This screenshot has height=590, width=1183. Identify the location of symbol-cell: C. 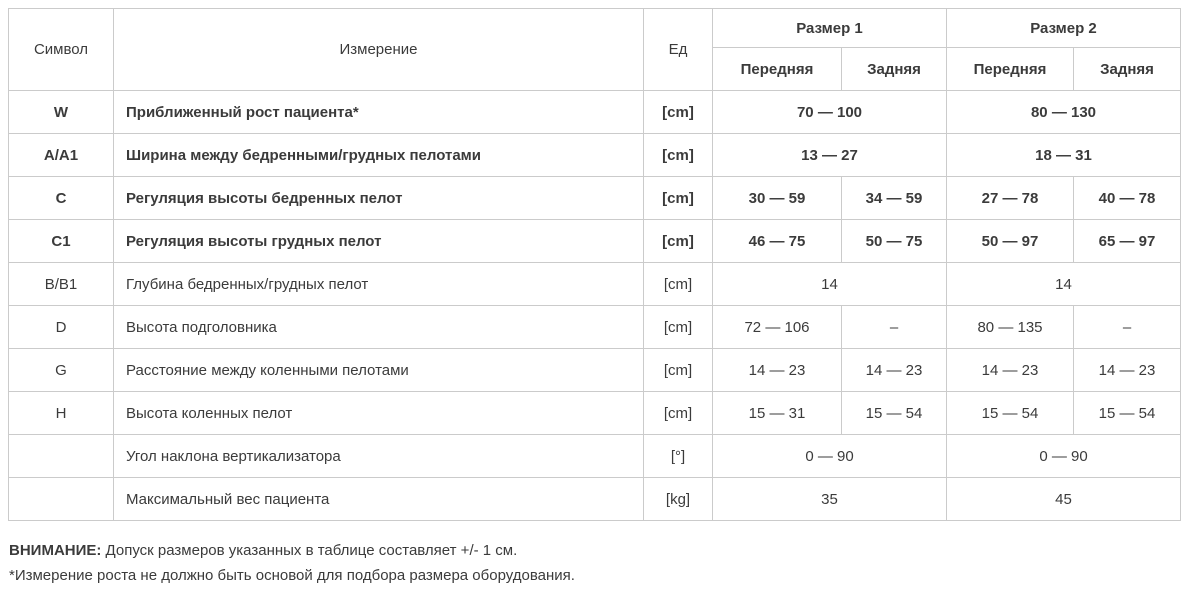
(61, 198).